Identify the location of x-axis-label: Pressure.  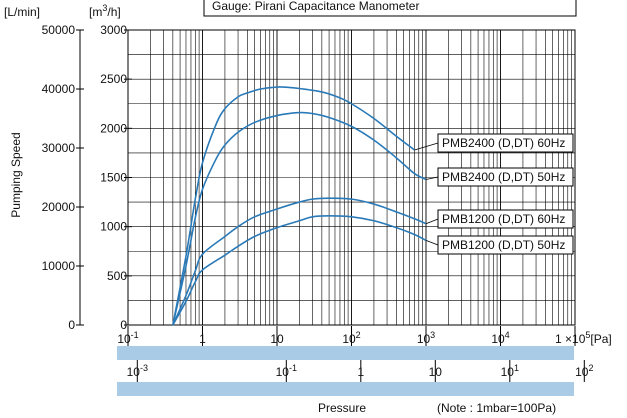
(342, 408).